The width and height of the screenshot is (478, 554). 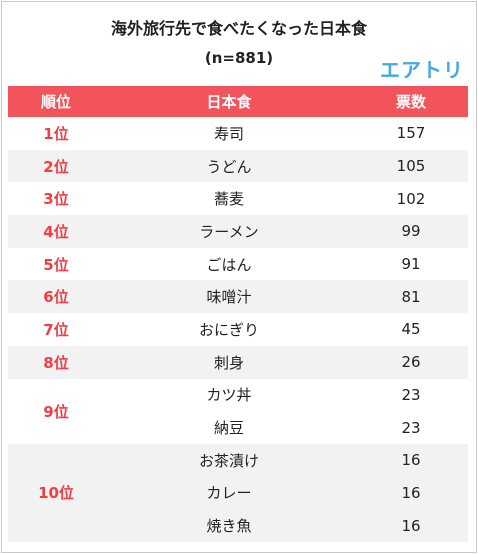 I want to click on table-row: 焼き魚 16, so click(x=238, y=525).